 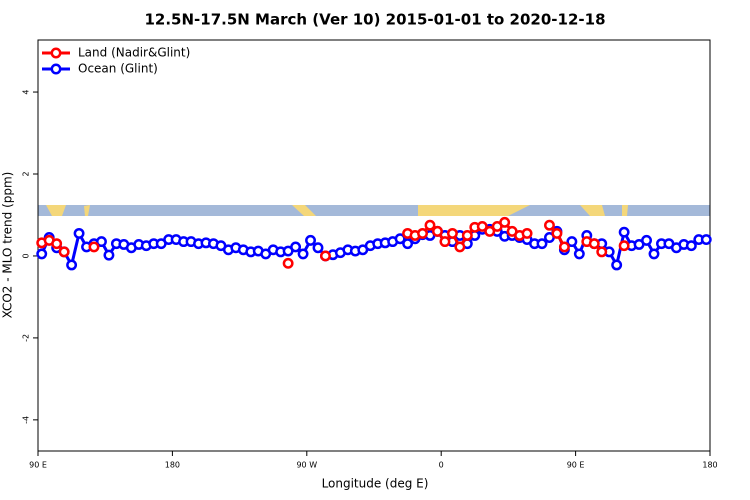 What do you see at coordinates (441, 465) in the screenshot?
I see `x-tick-label: 0` at bounding box center [441, 465].